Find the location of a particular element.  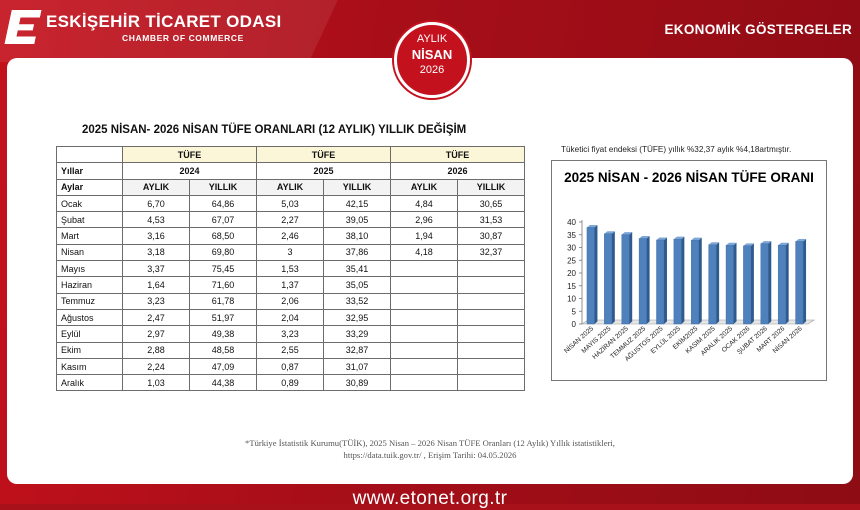

month-cell: Ağustos is located at coordinates (89, 317).